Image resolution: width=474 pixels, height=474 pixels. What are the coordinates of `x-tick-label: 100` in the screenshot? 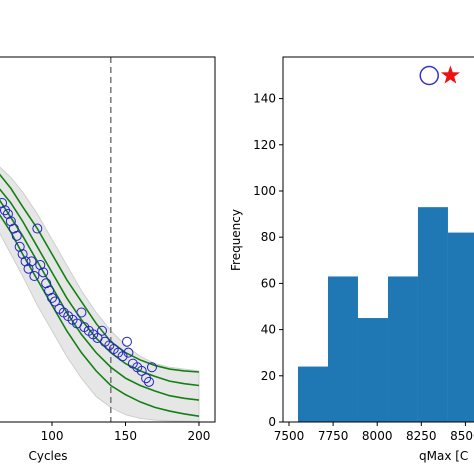 It's located at (52, 436).